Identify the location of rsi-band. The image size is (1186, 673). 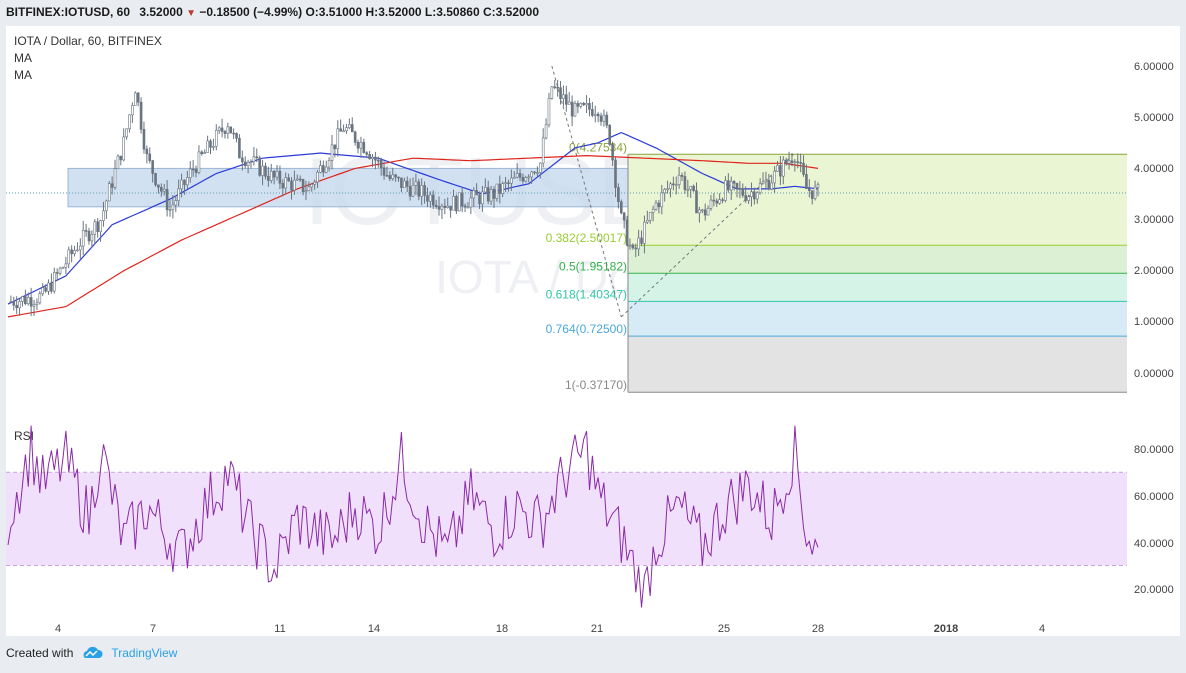
(566, 519).